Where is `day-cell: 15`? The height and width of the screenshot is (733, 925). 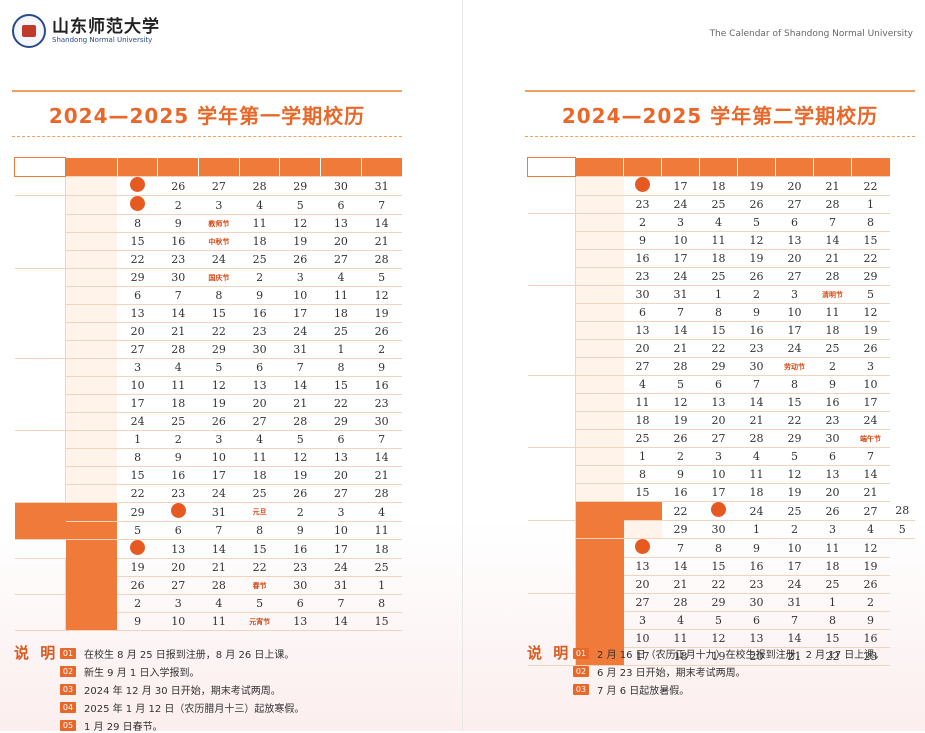
day-cell: 15 is located at coordinates (381, 621).